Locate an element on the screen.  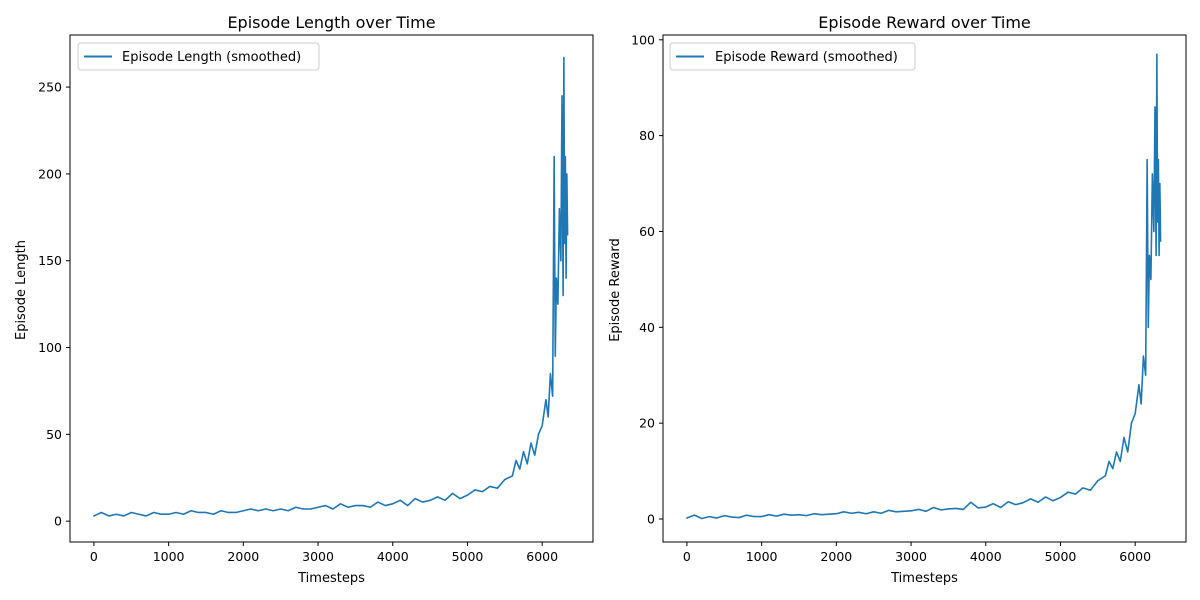
chart-title: Episode Length over Time is located at coordinates (331, 22).